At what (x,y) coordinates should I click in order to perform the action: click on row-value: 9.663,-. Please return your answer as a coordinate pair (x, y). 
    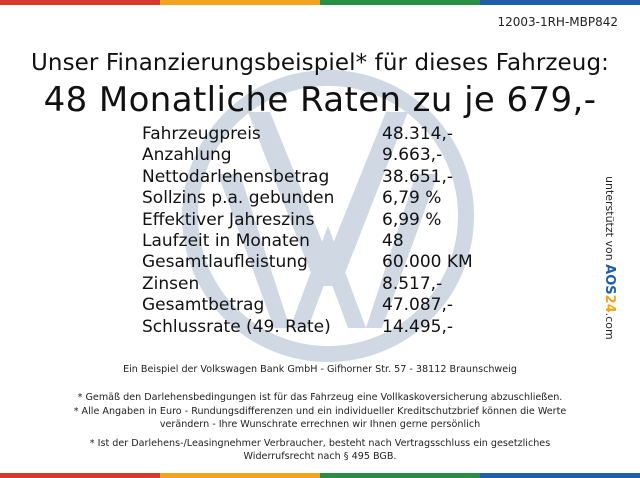
    Looking at the image, I should click on (412, 155).